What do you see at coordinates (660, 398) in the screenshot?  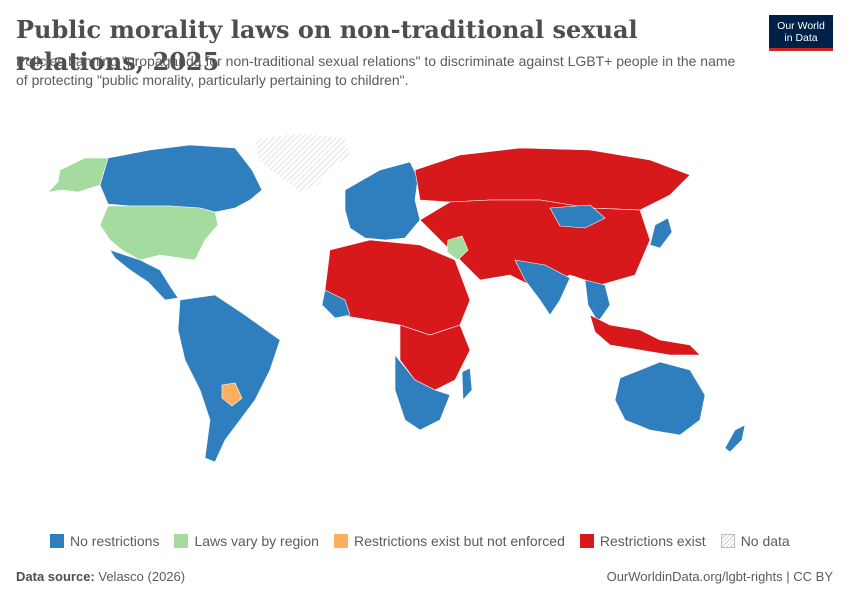 I see `region-australia` at bounding box center [660, 398].